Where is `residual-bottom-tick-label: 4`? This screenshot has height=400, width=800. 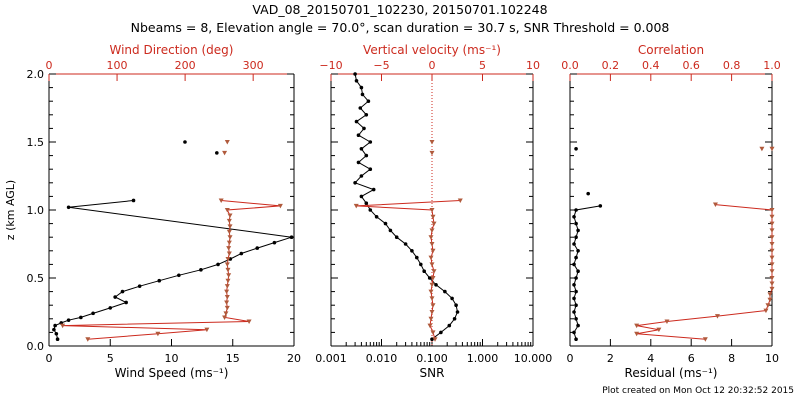
residual-bottom-tick-label: 4 is located at coordinates (650, 358).